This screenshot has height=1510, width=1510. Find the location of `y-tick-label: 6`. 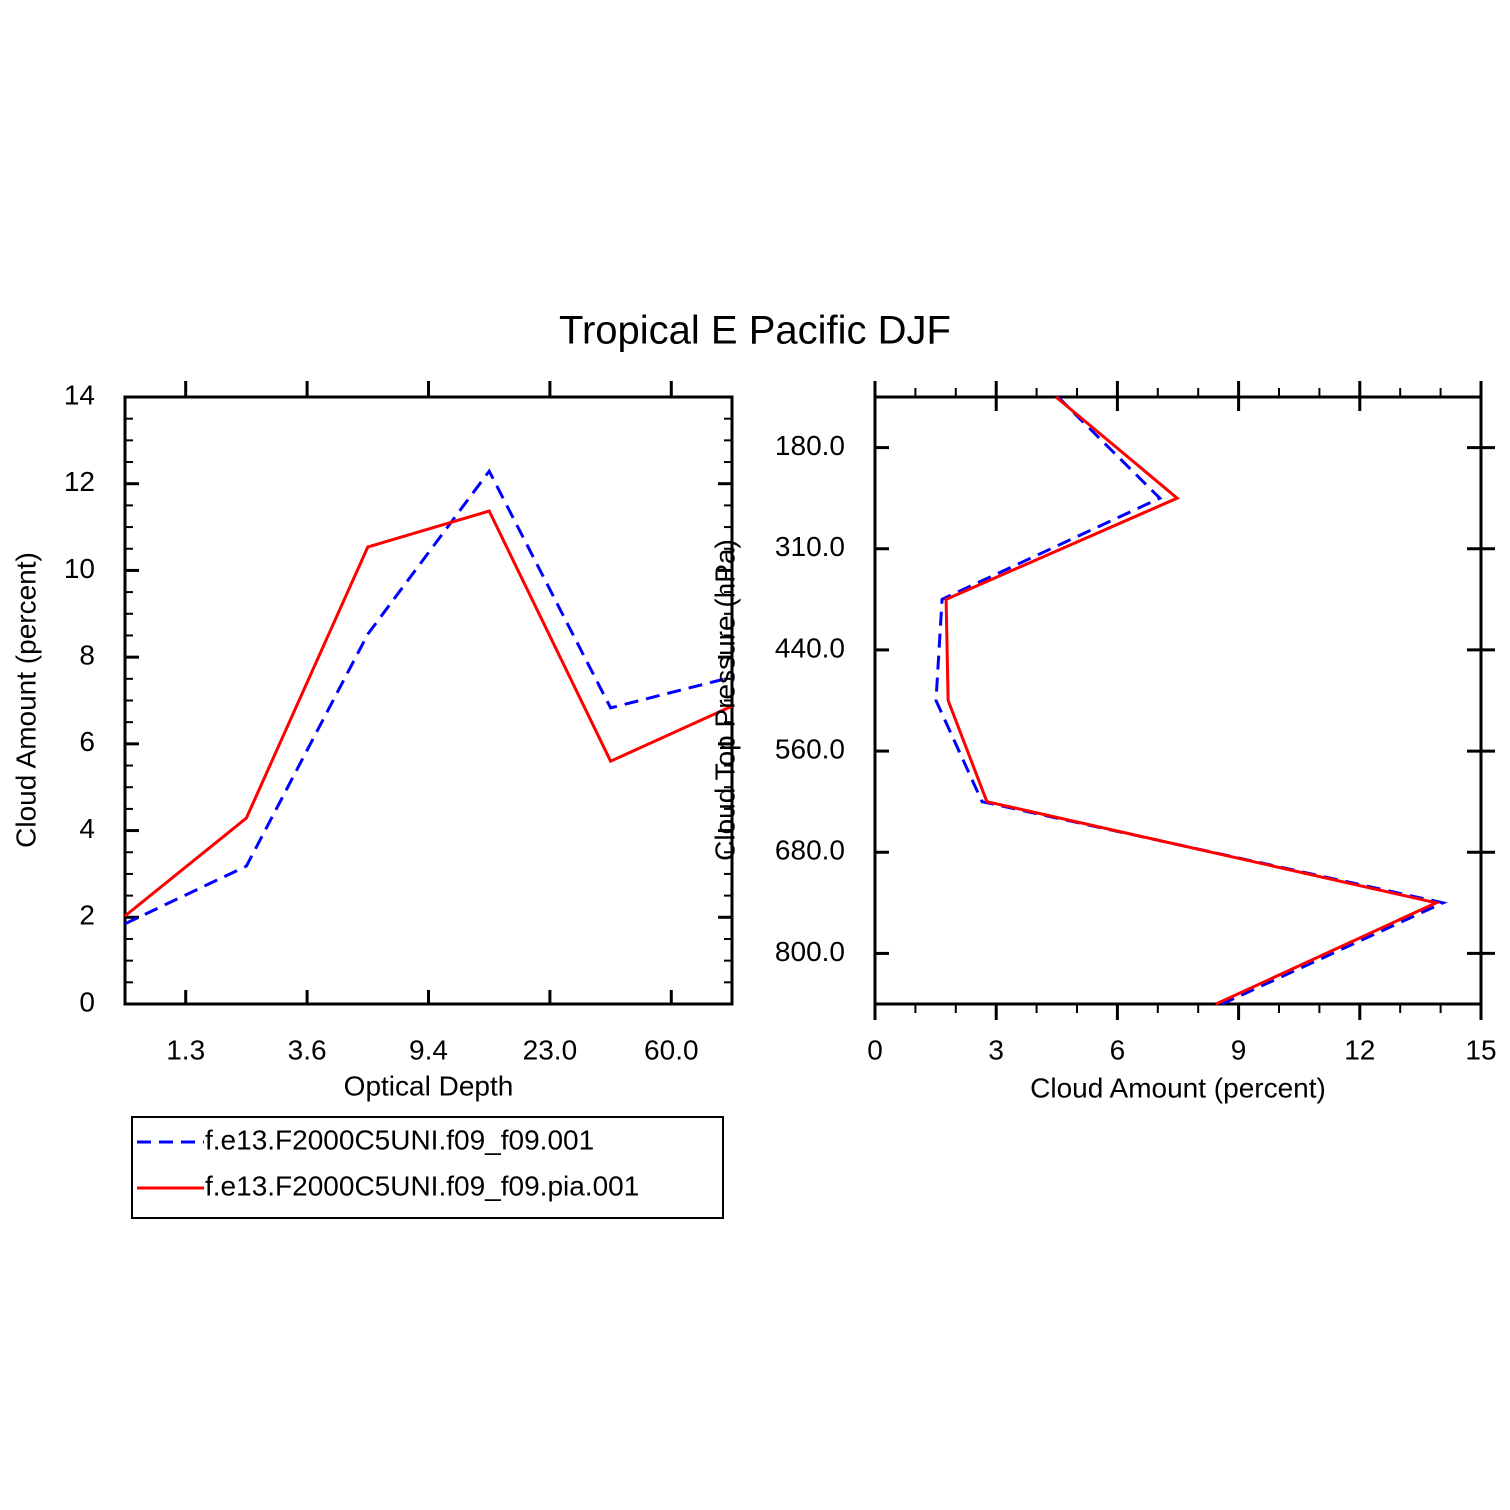

y-tick-label: 6 is located at coordinates (87, 741).